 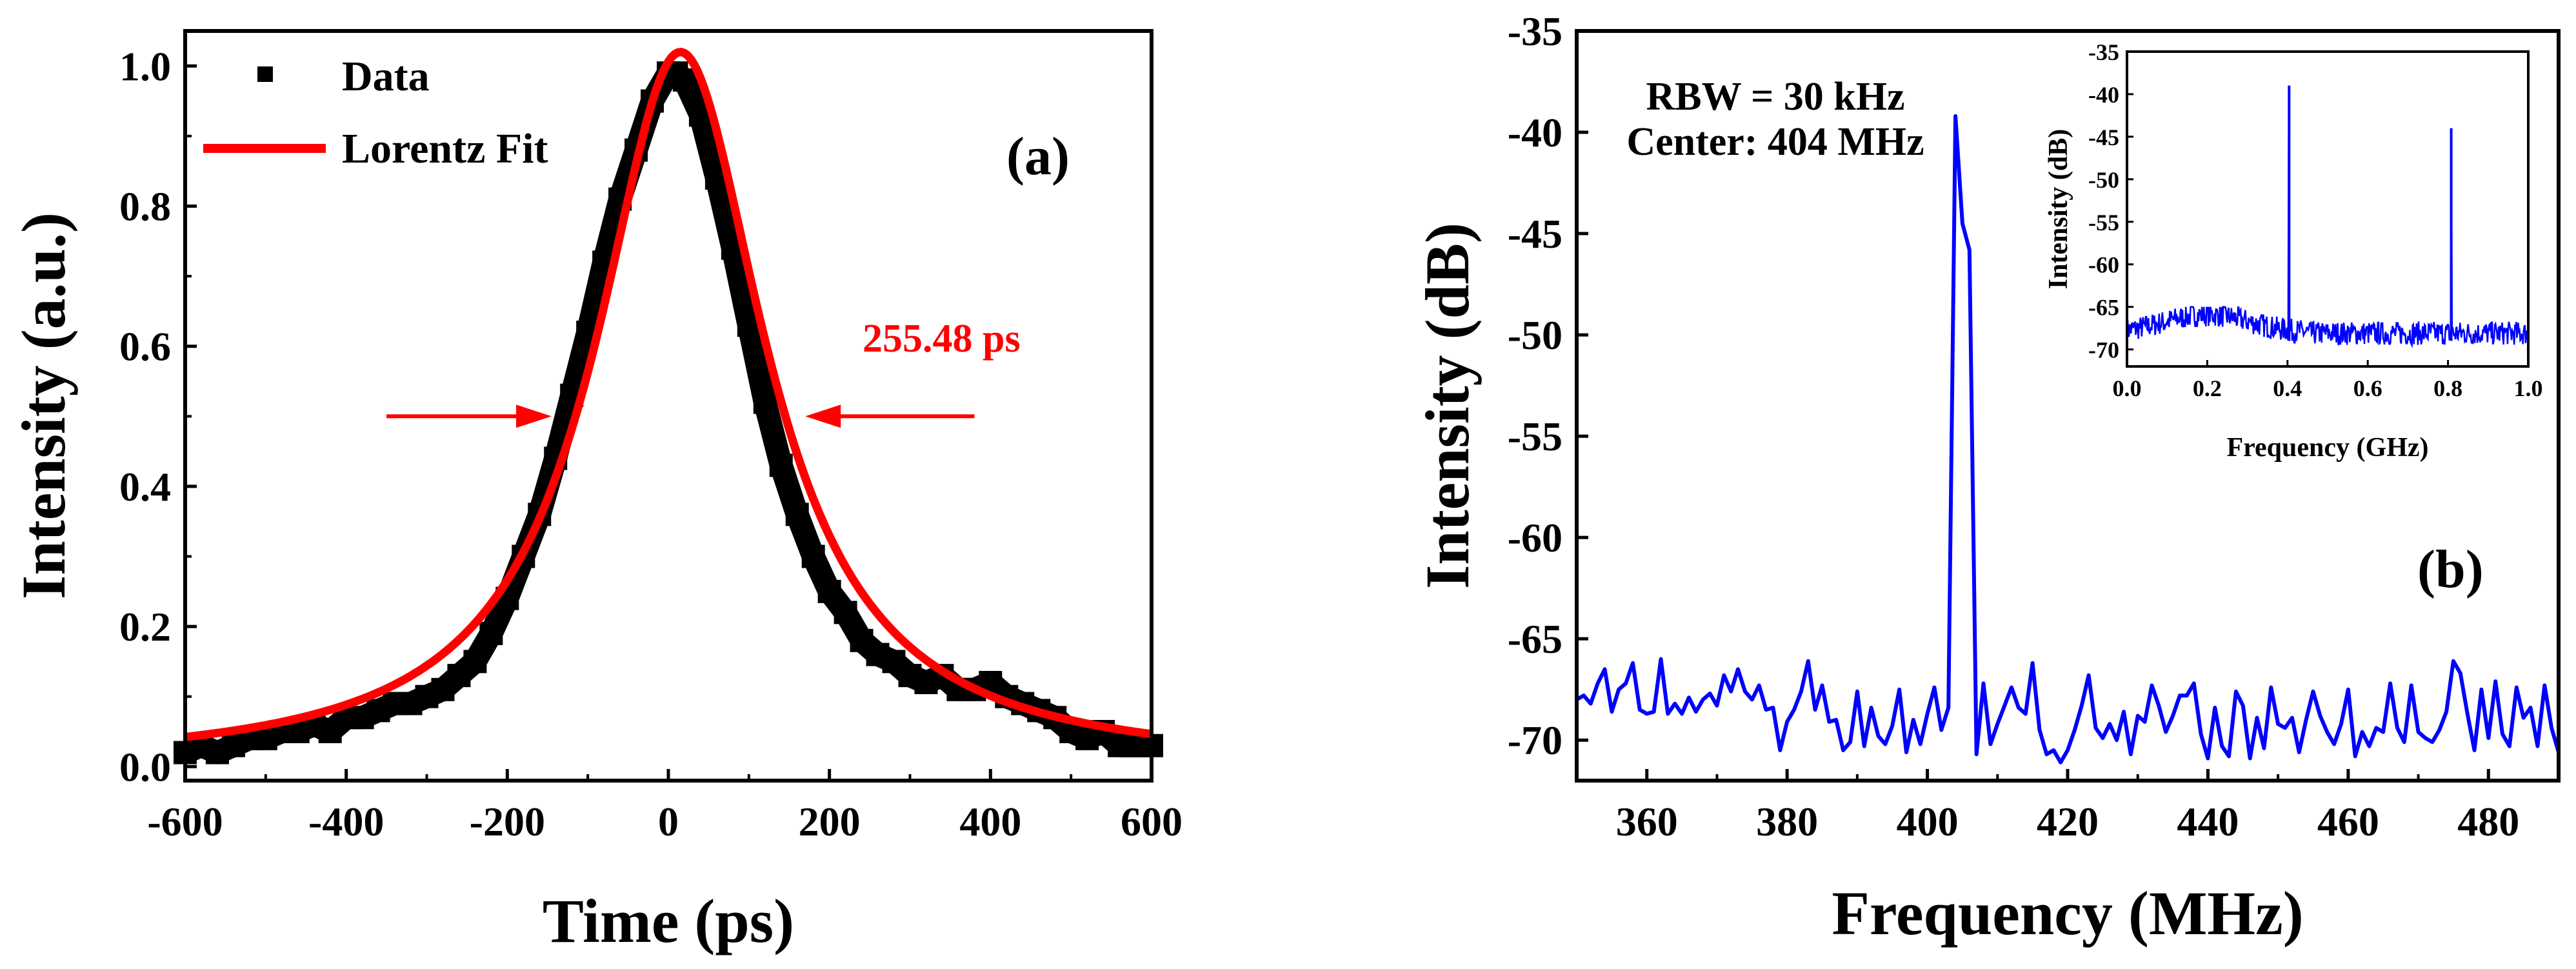 What do you see at coordinates (375, 112) in the screenshot?
I see `panel-a-legend: Data Lorentz Fit` at bounding box center [375, 112].